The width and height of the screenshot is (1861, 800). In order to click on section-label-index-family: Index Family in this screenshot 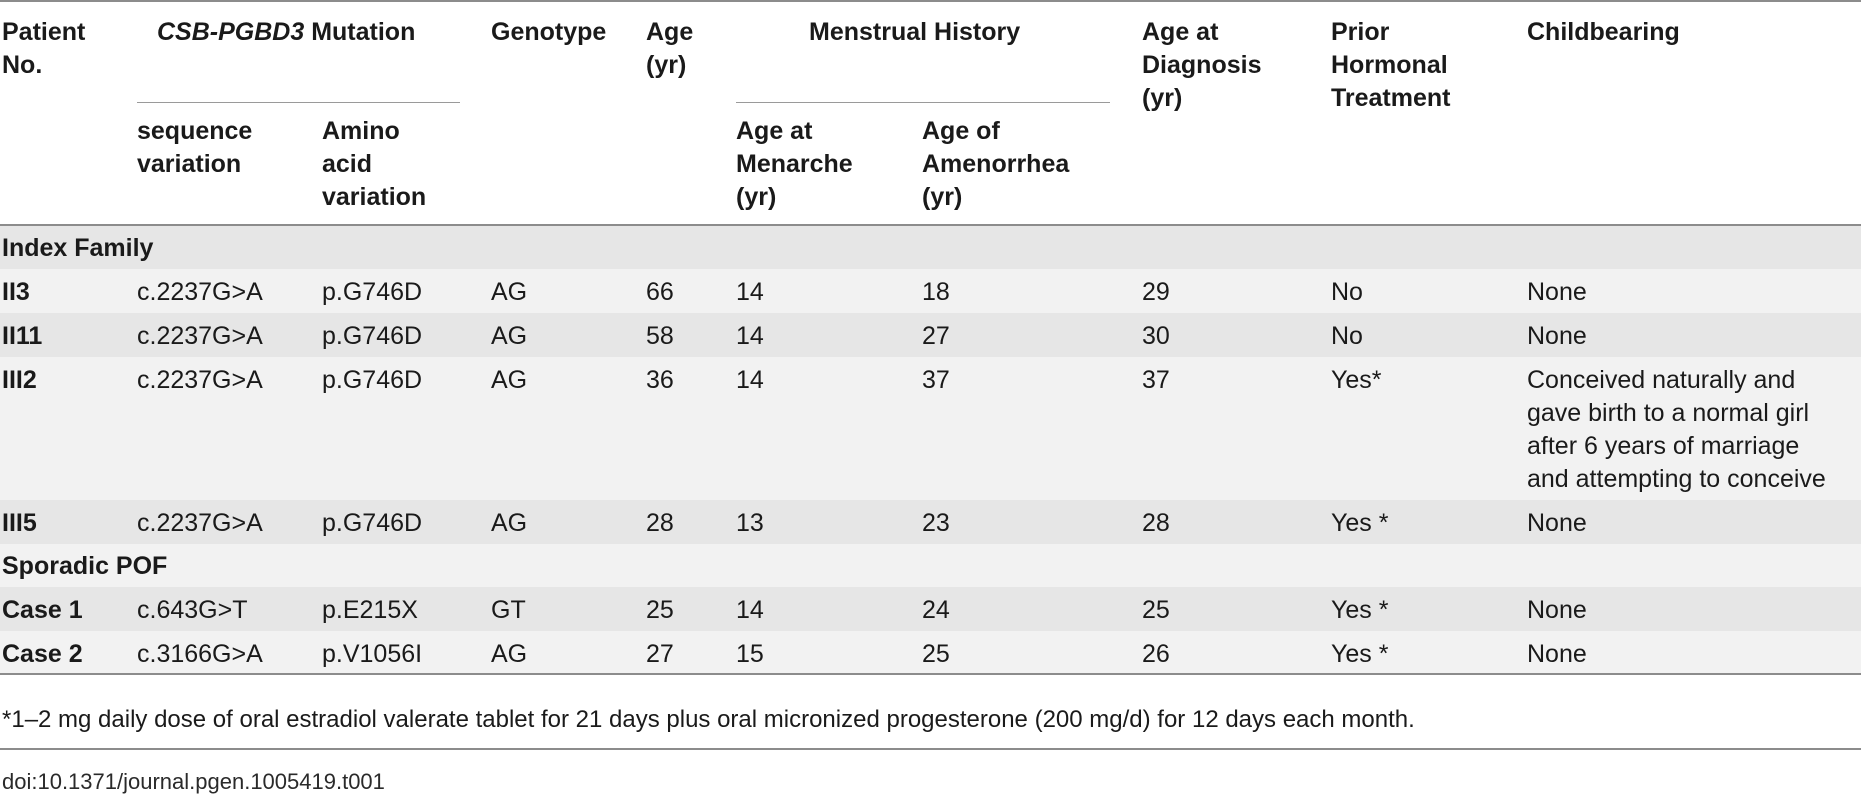, I will do `click(78, 248)`.